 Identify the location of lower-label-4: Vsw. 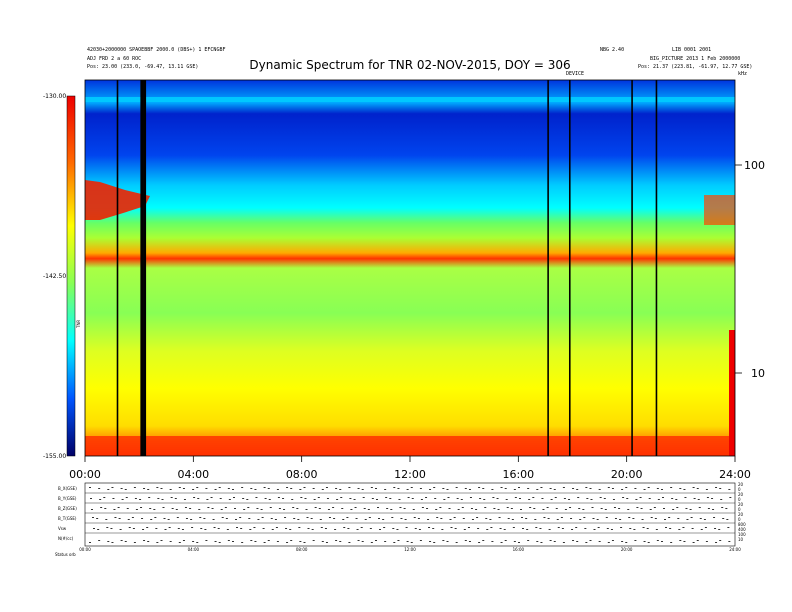
(62, 528).